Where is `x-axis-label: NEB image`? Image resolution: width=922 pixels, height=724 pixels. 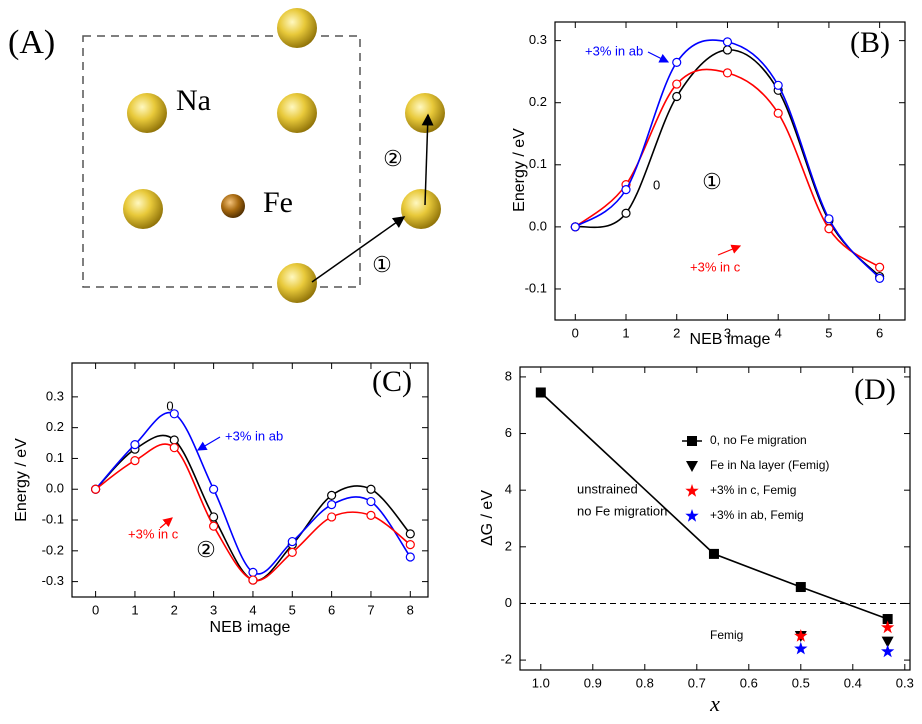 x-axis-label: NEB image is located at coordinates (730, 339).